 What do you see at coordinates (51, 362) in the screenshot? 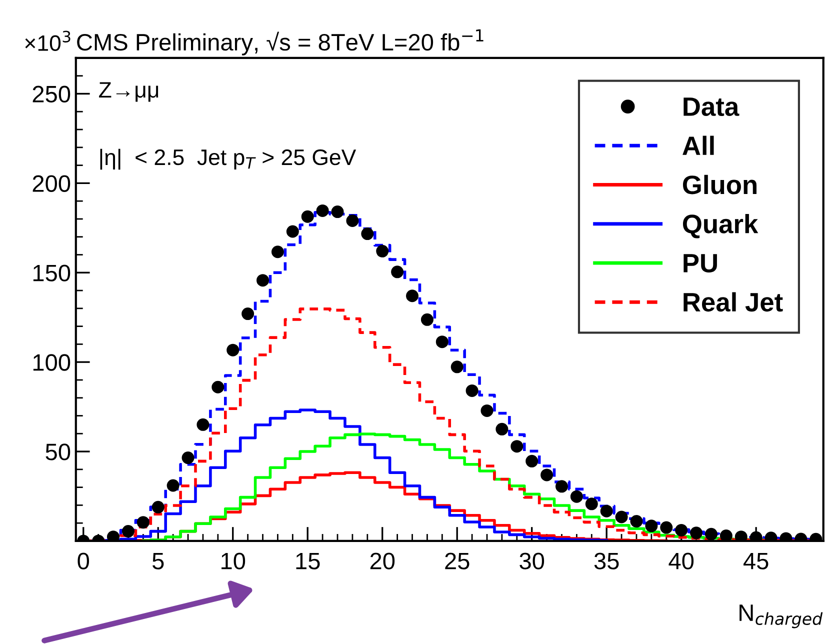
I see `y-tick-label: 100` at bounding box center [51, 362].